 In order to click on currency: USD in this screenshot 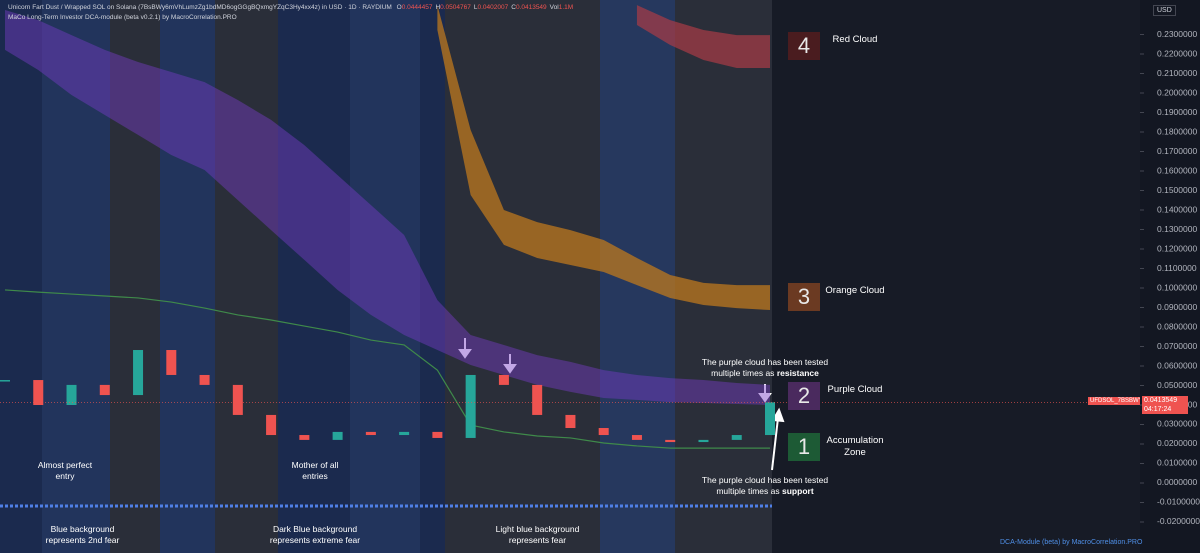, I will do `click(1164, 10)`.